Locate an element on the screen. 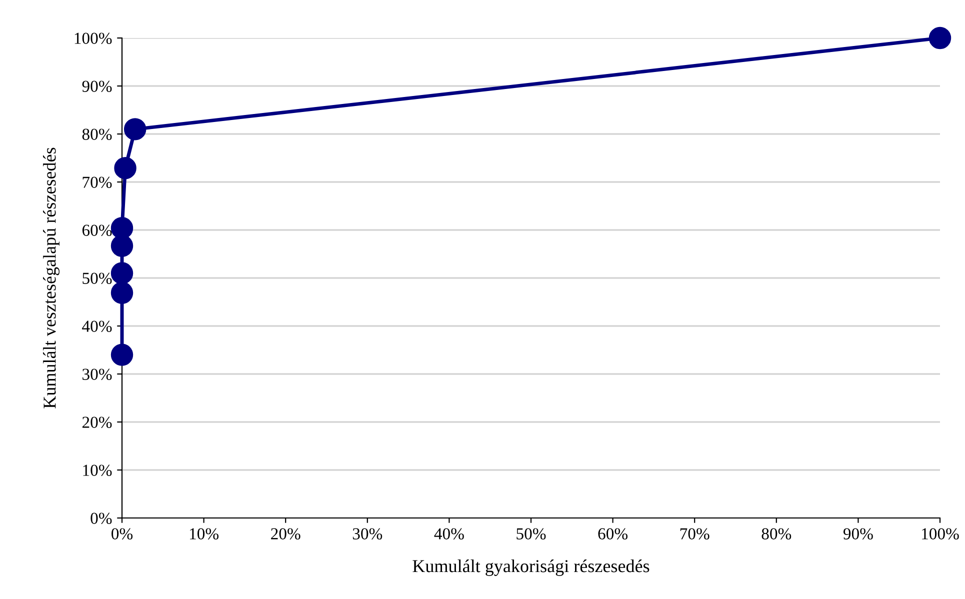 The image size is (965, 599). y-tick-label: 90% is located at coordinates (97, 86).